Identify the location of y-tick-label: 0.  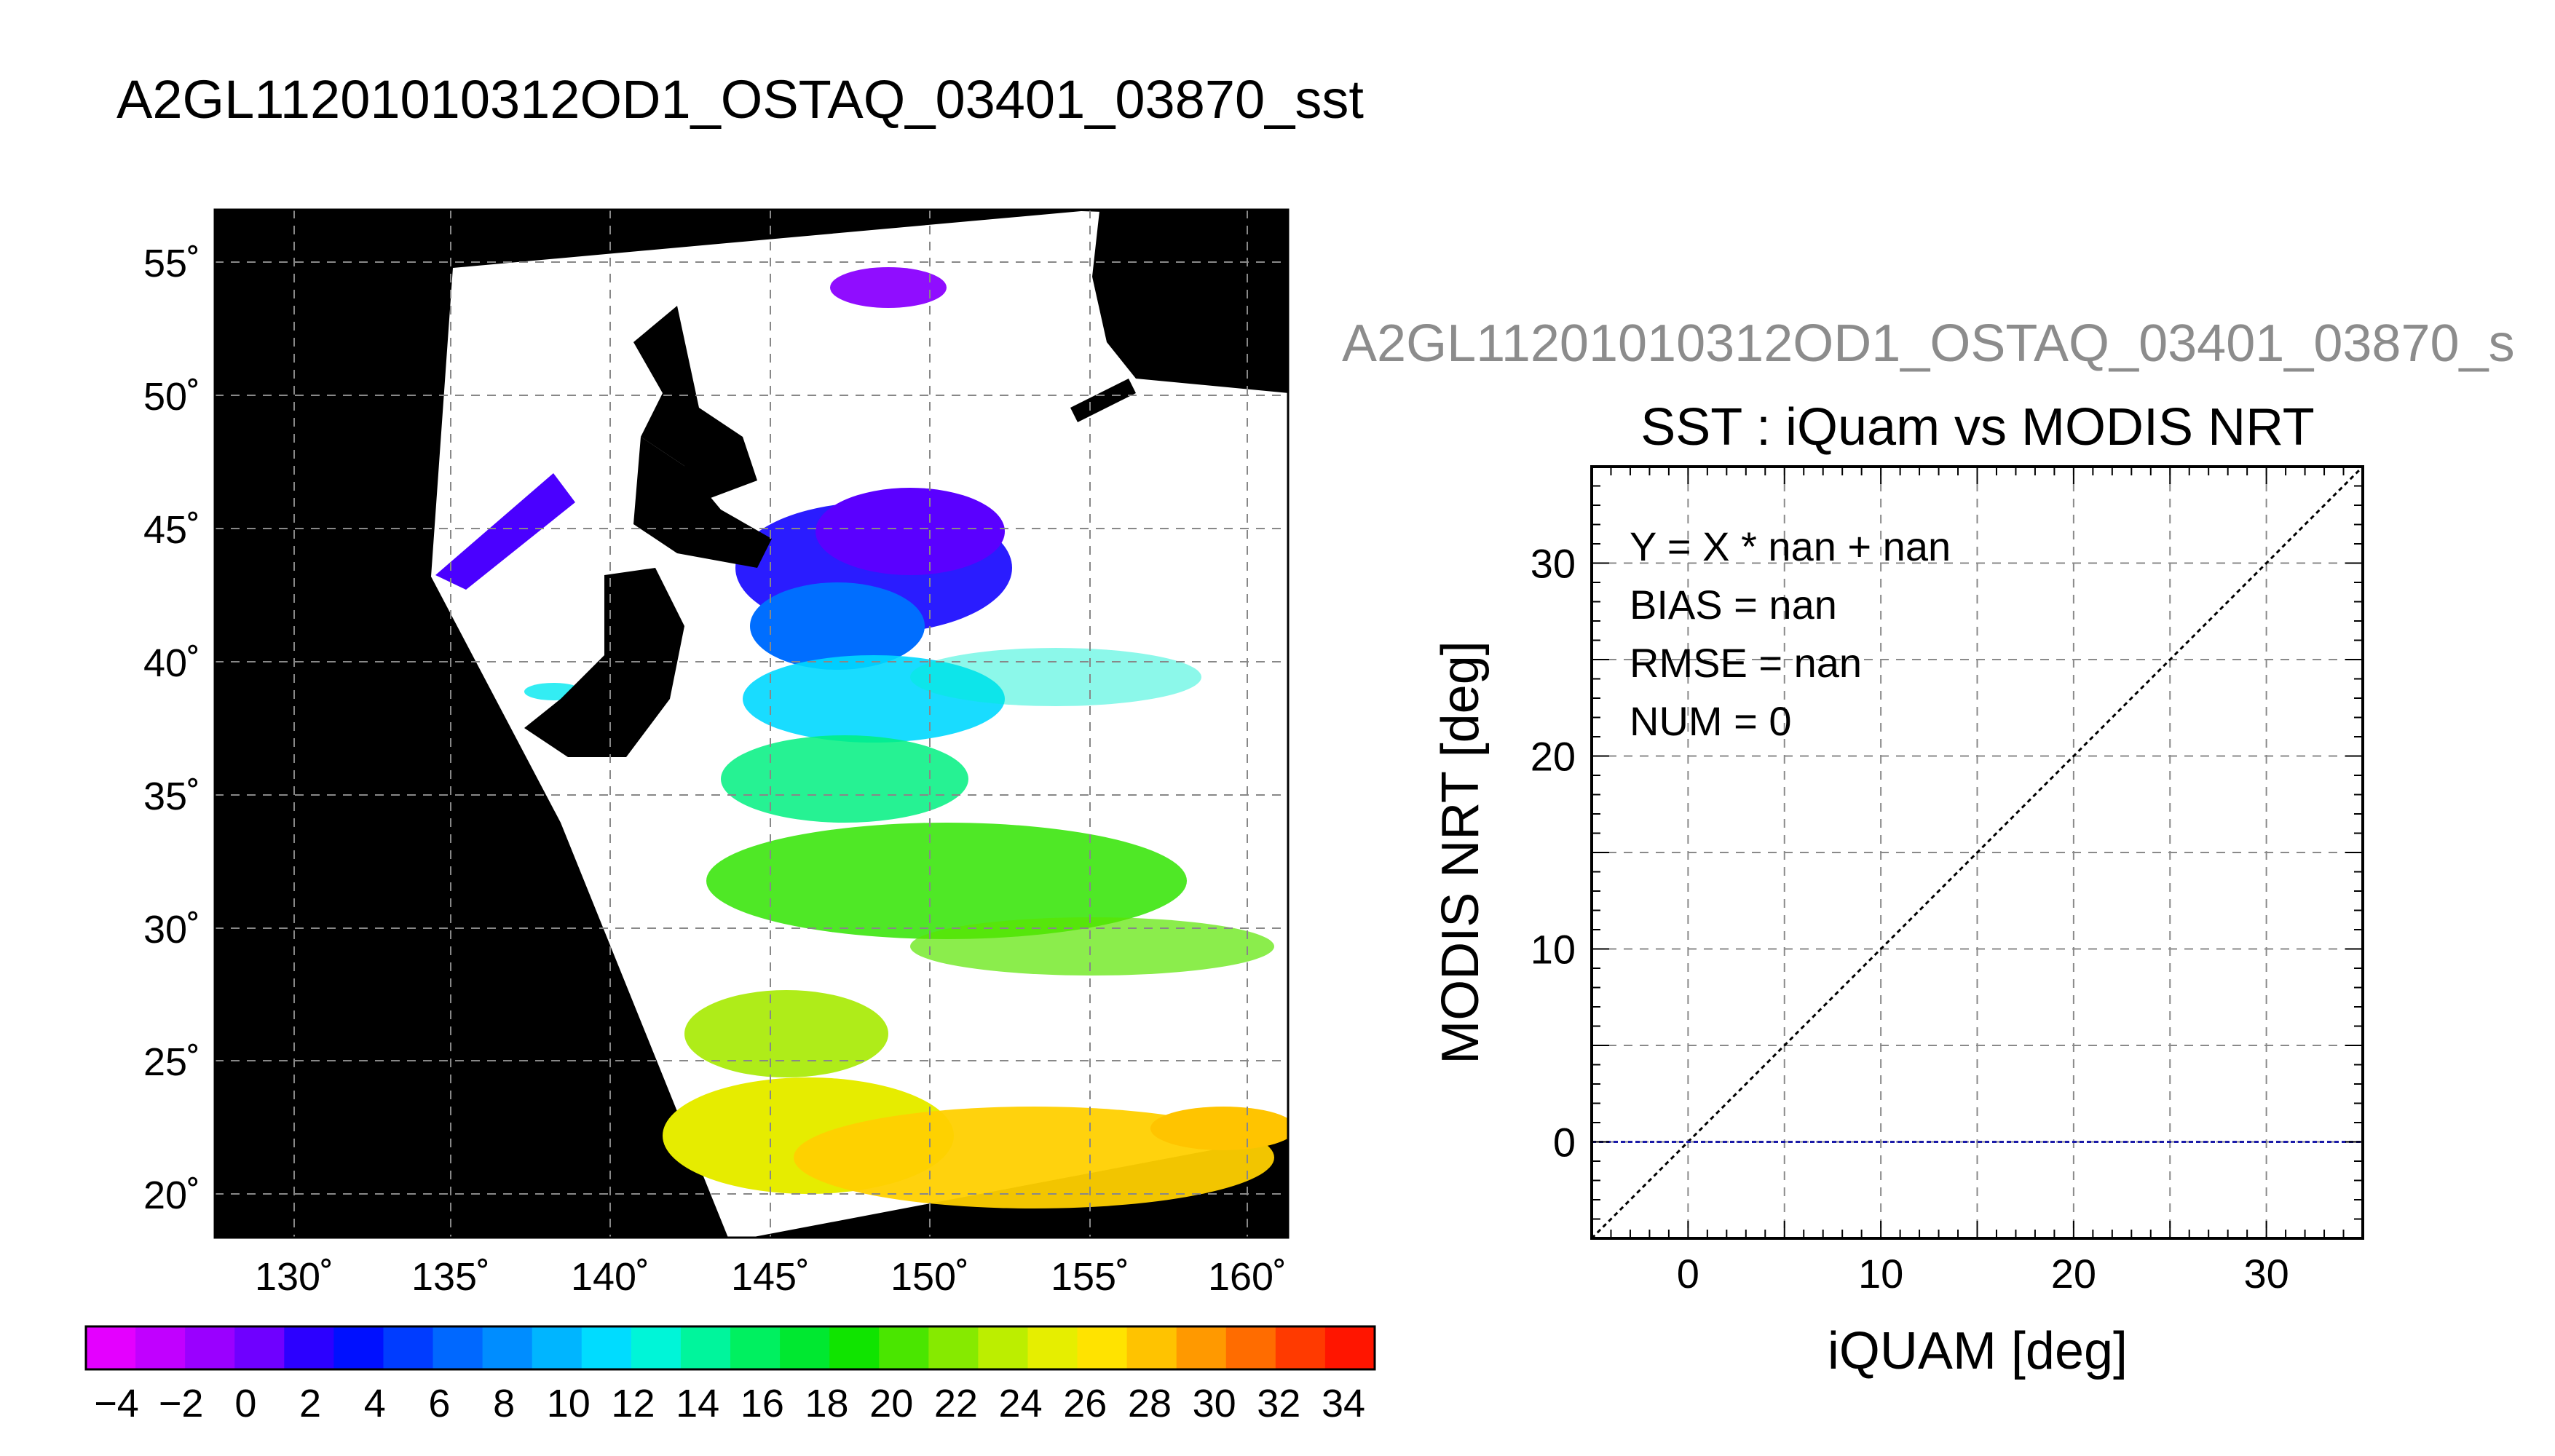
(1564, 1143).